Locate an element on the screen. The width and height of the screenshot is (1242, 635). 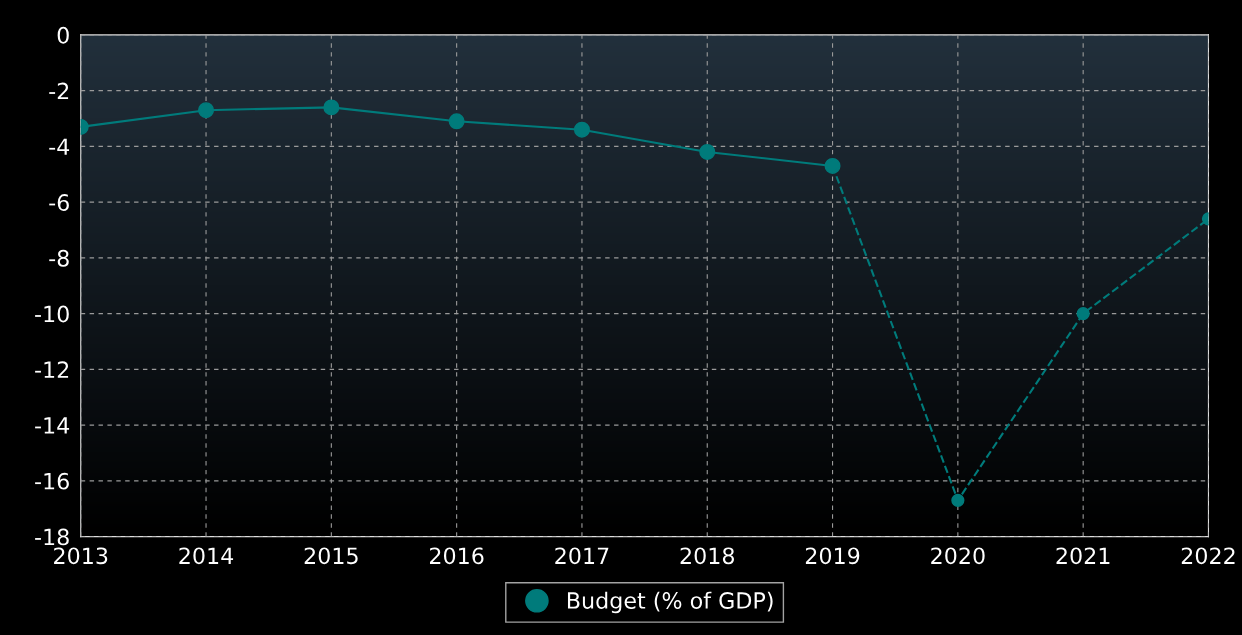
x-tick-label: 2013 is located at coordinates (81, 556).